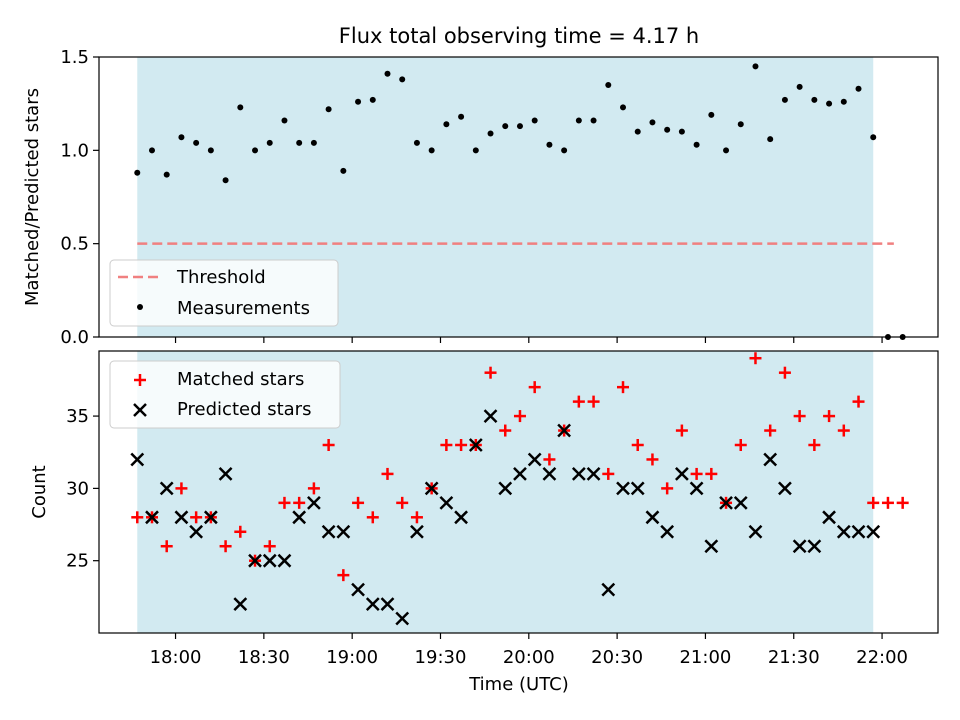 This screenshot has width=960, height=720. I want to click on legend-matched-swatch, so click(140, 380).